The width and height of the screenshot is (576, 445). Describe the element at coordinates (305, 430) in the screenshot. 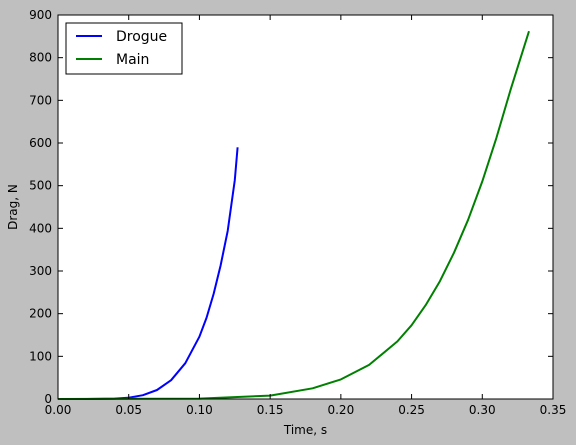

I see `x-axis-title: Time, s` at that location.